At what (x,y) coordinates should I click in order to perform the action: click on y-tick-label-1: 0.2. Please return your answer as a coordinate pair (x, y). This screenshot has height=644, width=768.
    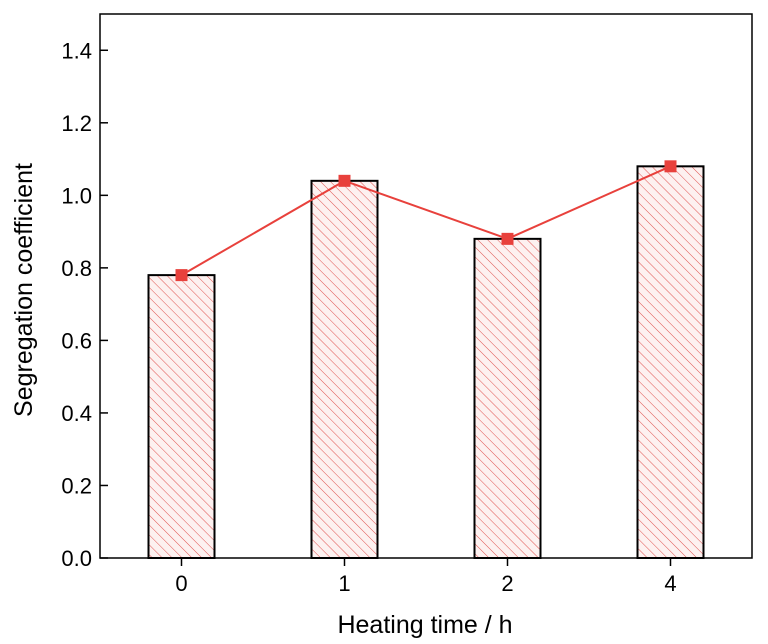
    Looking at the image, I should click on (76, 485).